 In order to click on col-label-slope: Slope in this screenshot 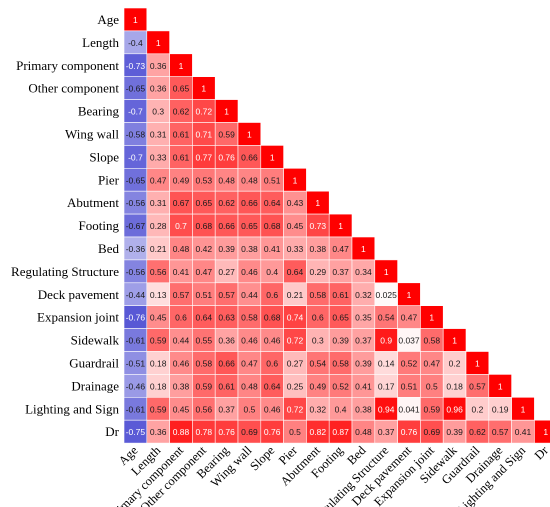, I will do `click(262, 458)`.